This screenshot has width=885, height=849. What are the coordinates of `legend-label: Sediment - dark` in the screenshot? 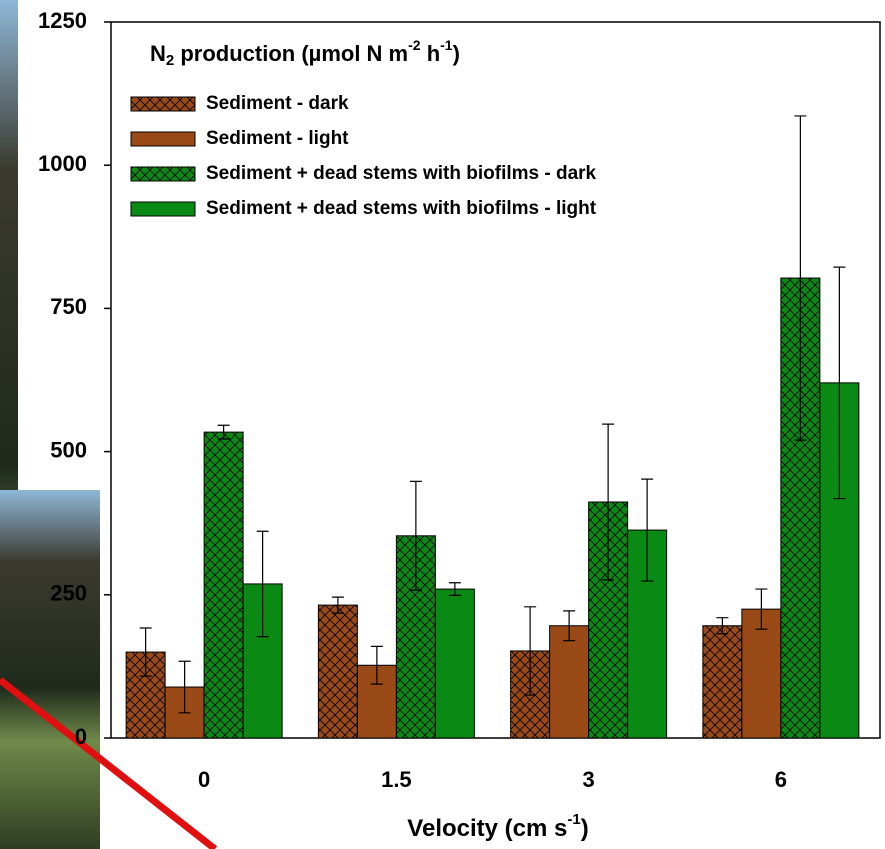 It's located at (277, 103).